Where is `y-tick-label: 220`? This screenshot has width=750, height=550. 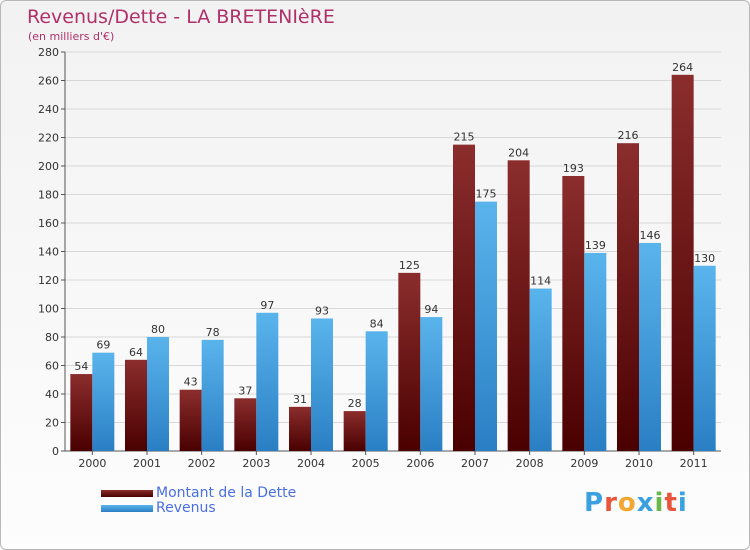 y-tick-label: 220 is located at coordinates (48, 138).